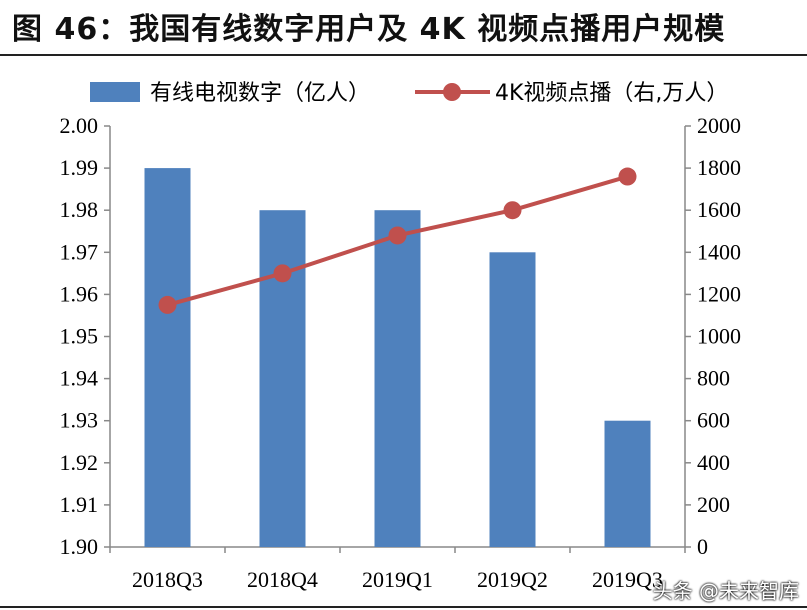  Describe the element at coordinates (719, 293) in the screenshot. I see `right-tick-label: 1200` at that location.